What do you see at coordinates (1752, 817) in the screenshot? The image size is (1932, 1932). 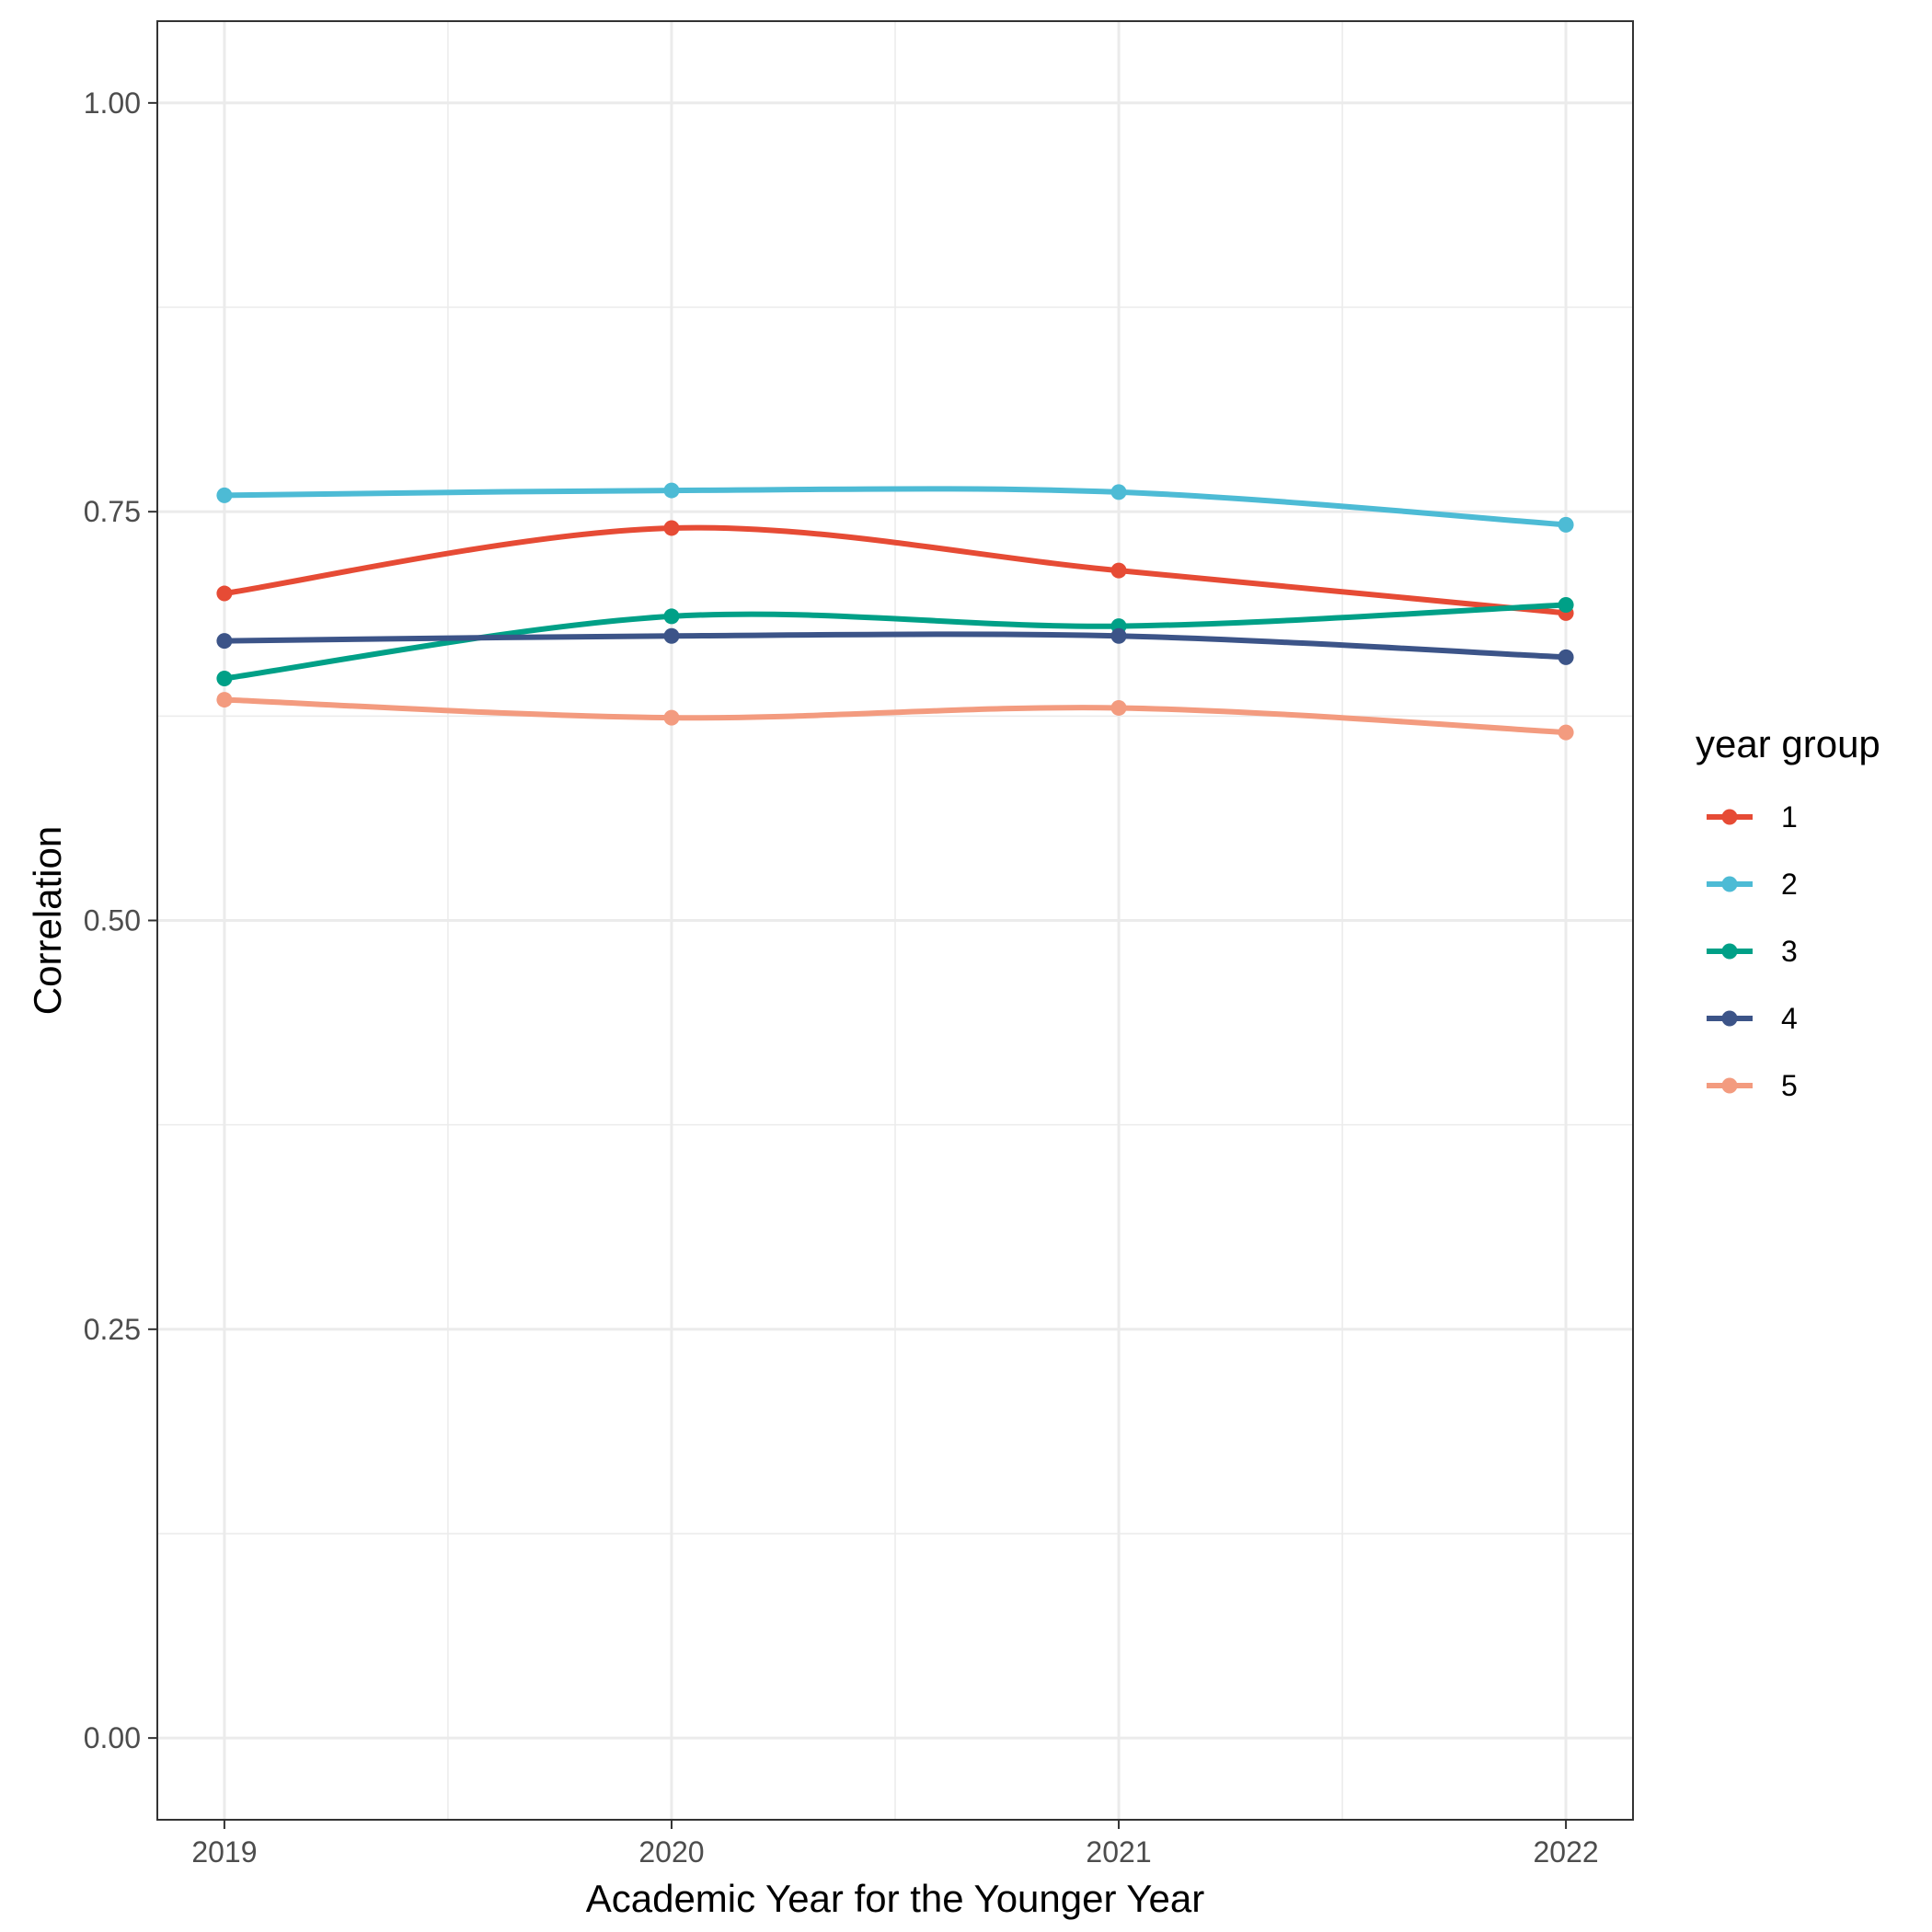 I see `legend-item-1: 1` at bounding box center [1752, 817].